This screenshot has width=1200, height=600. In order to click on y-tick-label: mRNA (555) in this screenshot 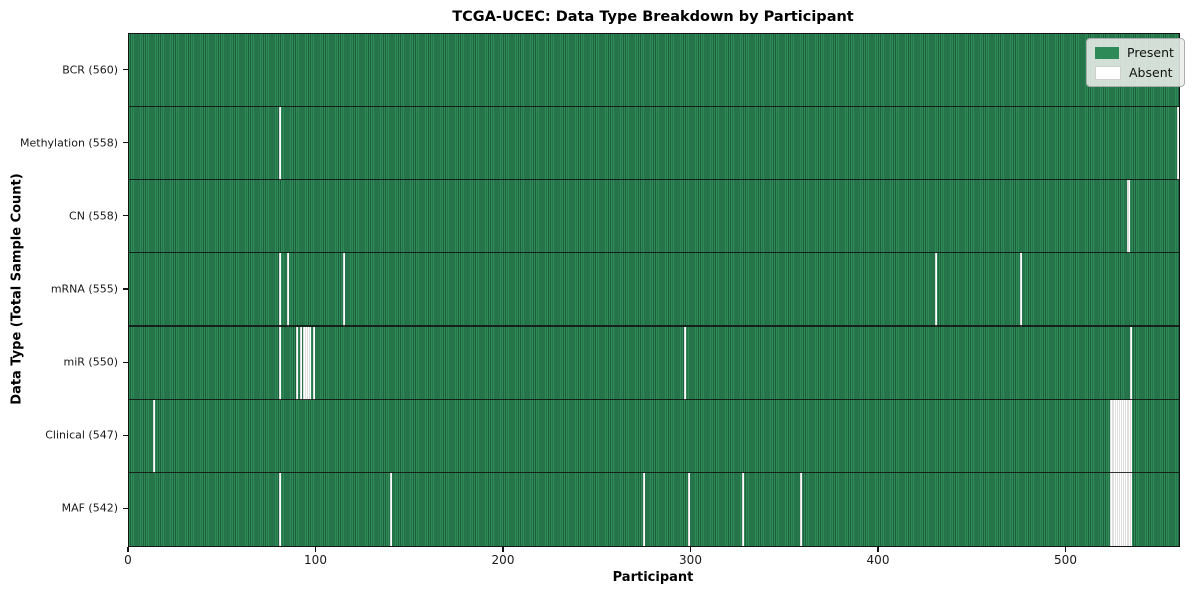, I will do `click(84, 289)`.